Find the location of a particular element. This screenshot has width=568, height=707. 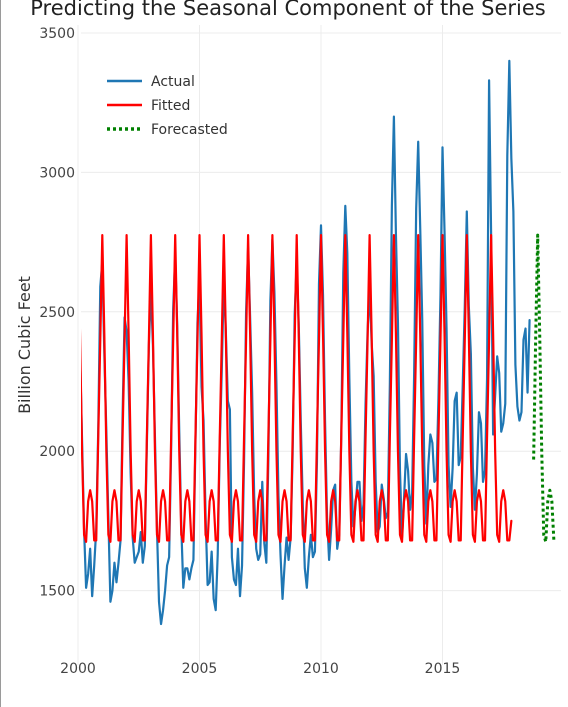

x-tick-label-2010: 2010 is located at coordinates (321, 669).